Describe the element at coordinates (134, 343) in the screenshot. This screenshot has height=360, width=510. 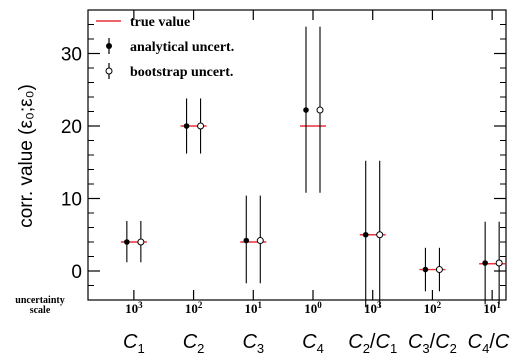
I see `x-tick-label: C1` at that location.